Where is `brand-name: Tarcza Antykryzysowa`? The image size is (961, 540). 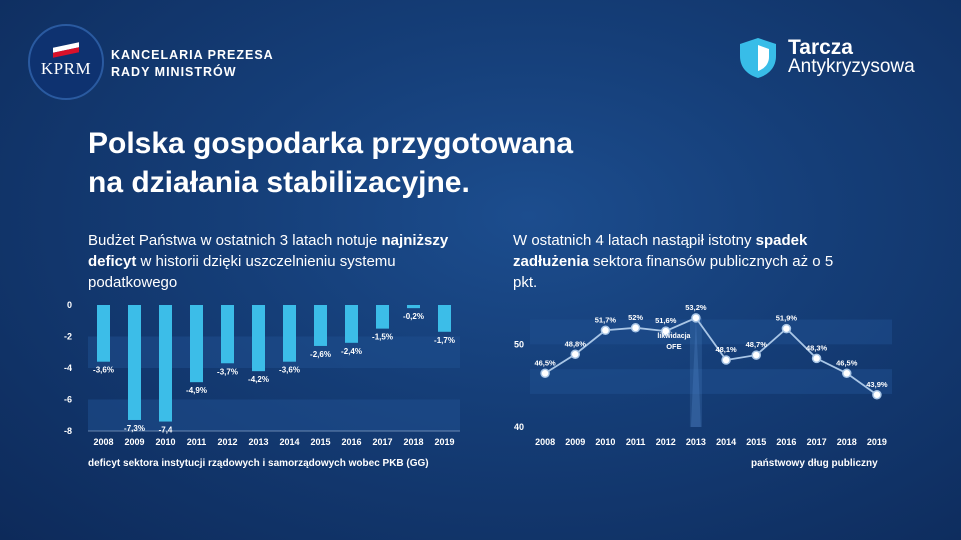
brand-name: Tarcza Antykryzysowa is located at coordinates (851, 56).